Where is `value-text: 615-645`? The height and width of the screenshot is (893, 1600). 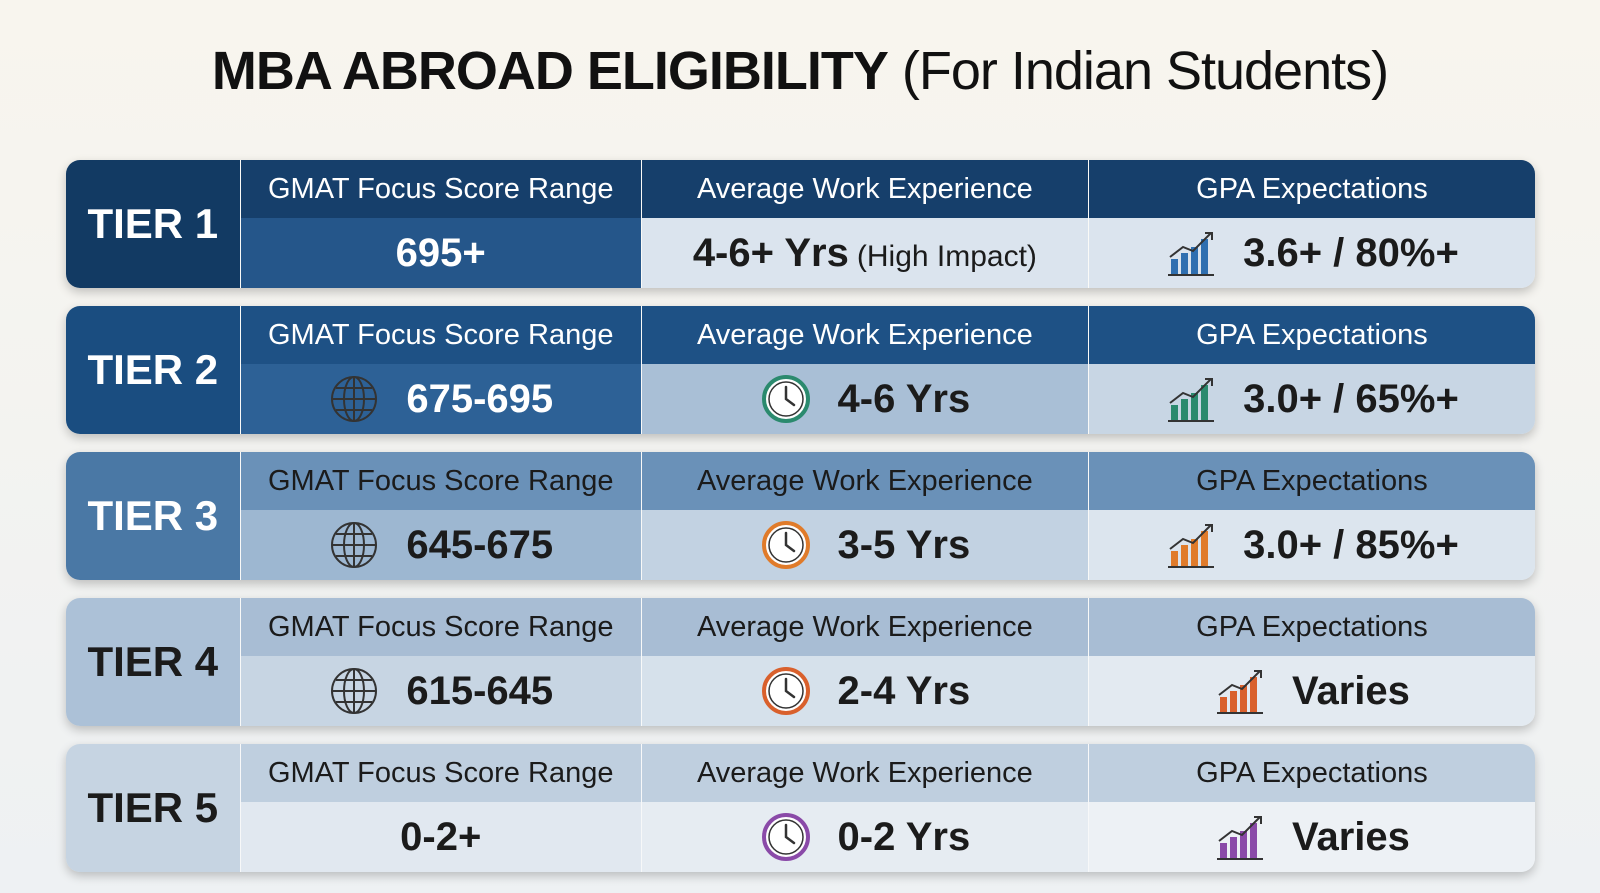
value-text: 615-645 is located at coordinates (479, 691).